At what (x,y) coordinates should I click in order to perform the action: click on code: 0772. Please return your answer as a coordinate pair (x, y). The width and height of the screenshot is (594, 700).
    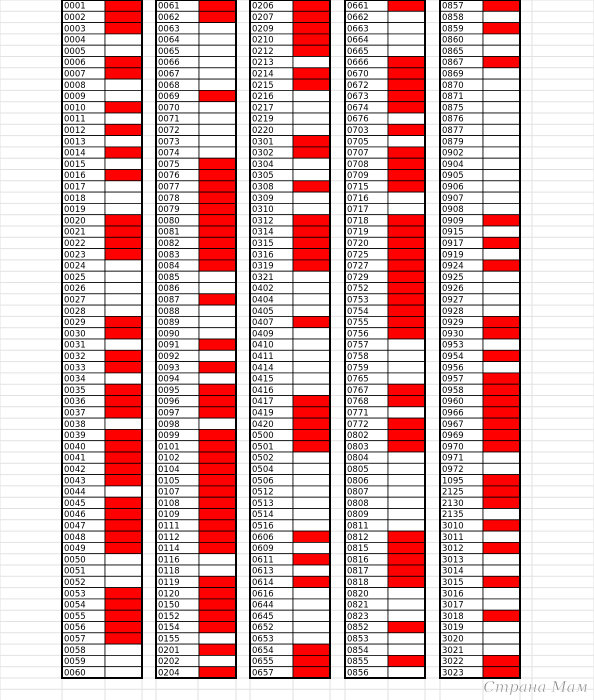
    Looking at the image, I should click on (358, 425).